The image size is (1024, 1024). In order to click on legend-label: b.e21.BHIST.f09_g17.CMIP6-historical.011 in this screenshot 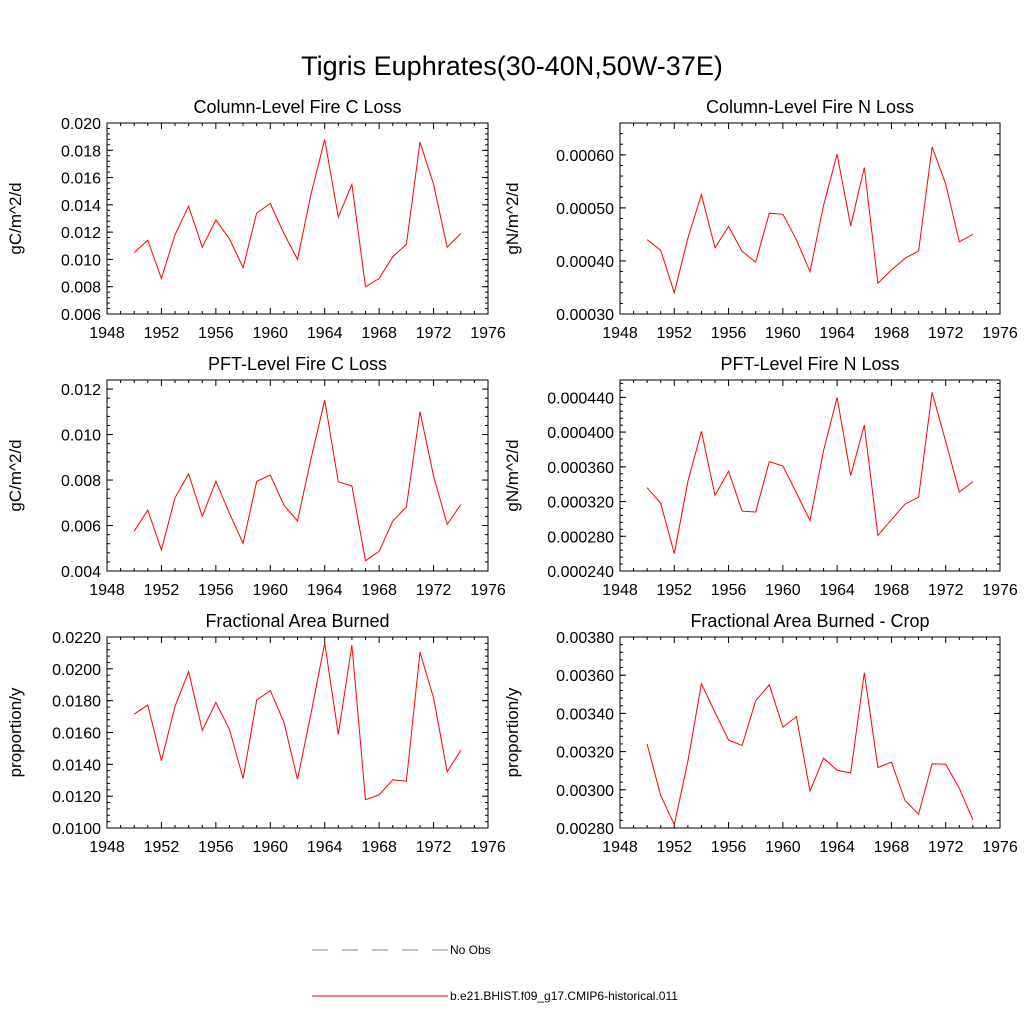, I will do `click(564, 996)`.